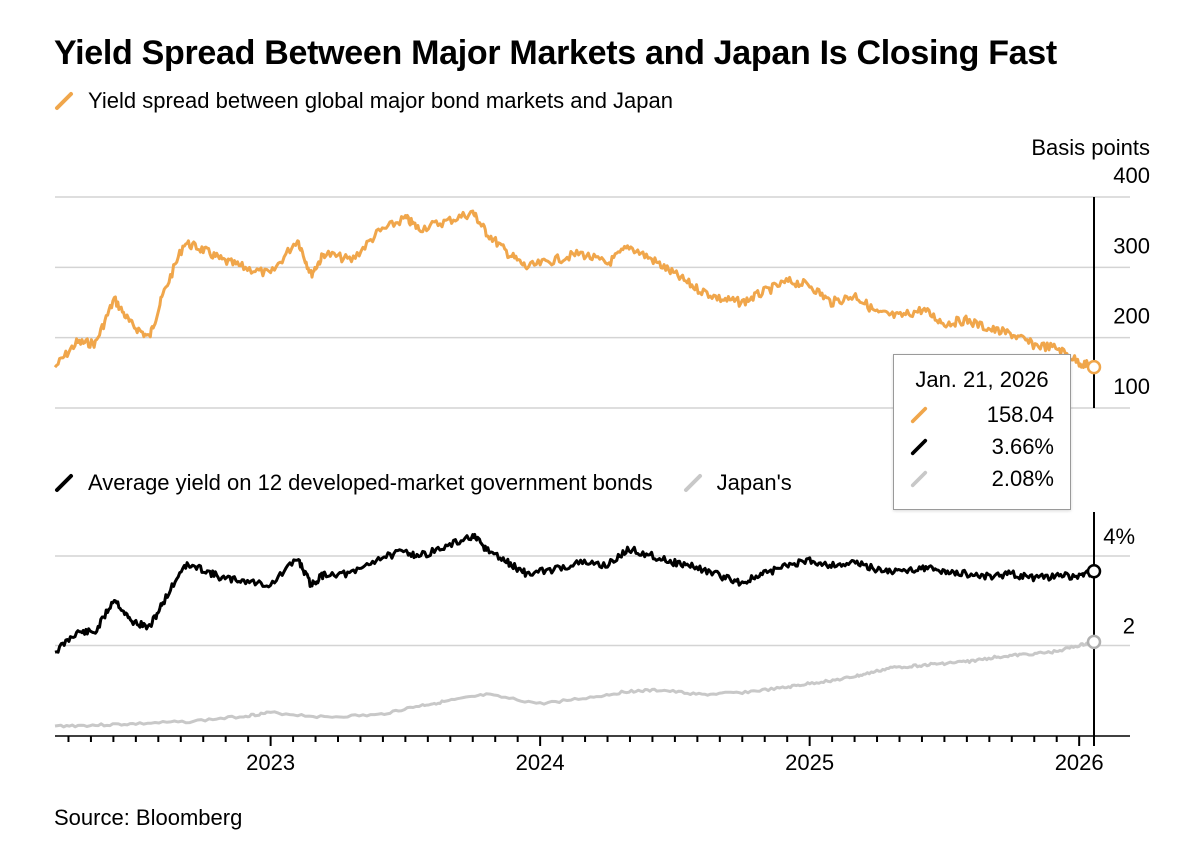 Image resolution: width=1200 pixels, height=856 pixels. I want to click on x-tick-label: 2025, so click(809, 762).